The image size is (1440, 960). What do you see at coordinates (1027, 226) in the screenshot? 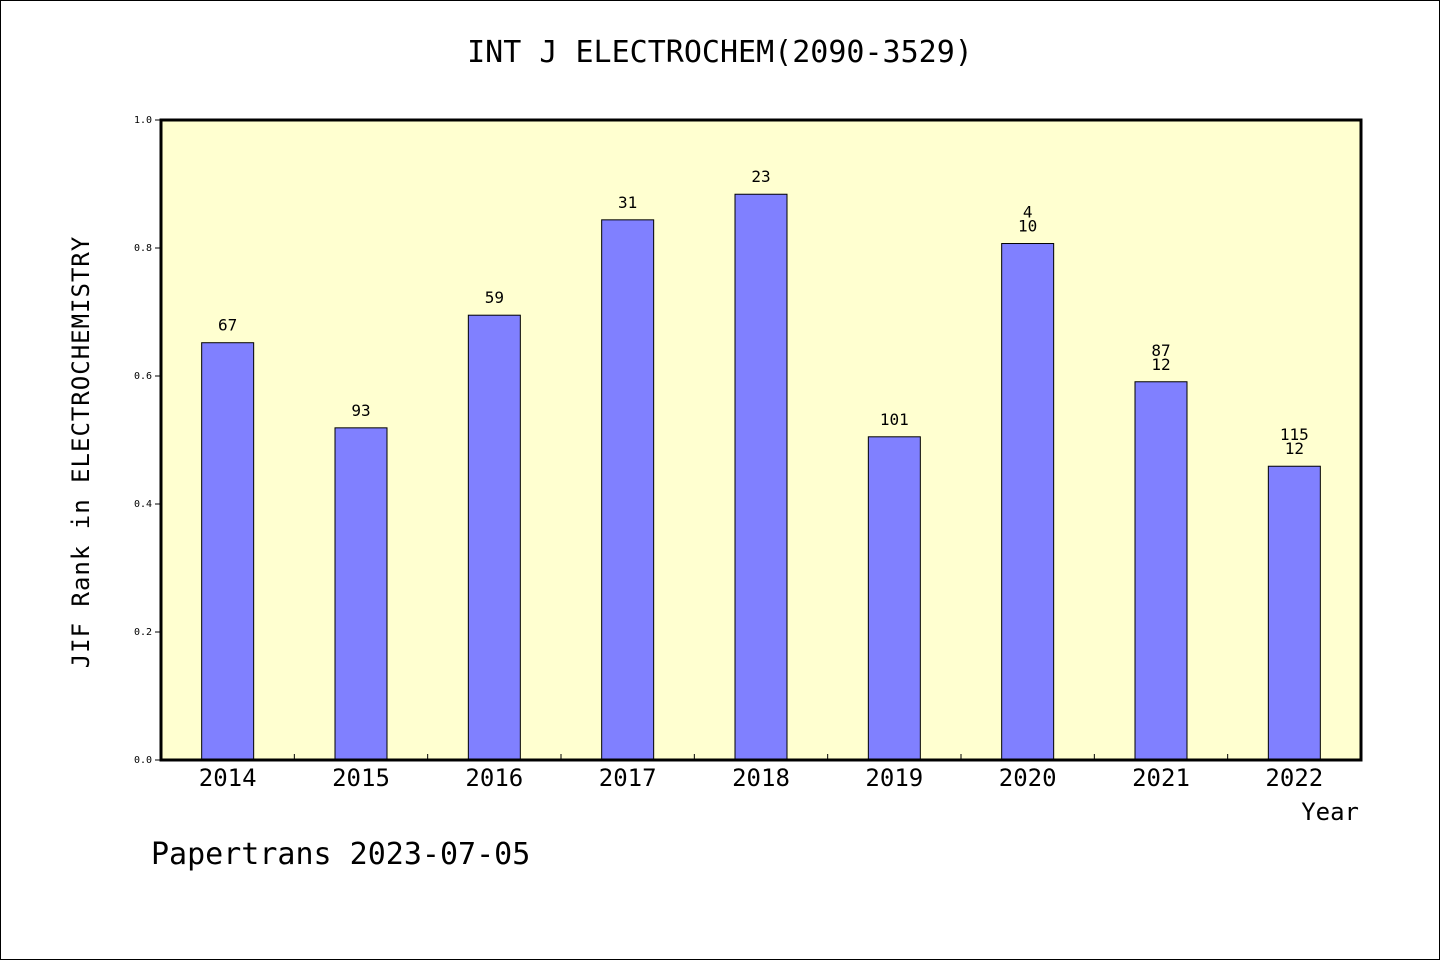
I see `bar-value-label: 10` at bounding box center [1027, 226].